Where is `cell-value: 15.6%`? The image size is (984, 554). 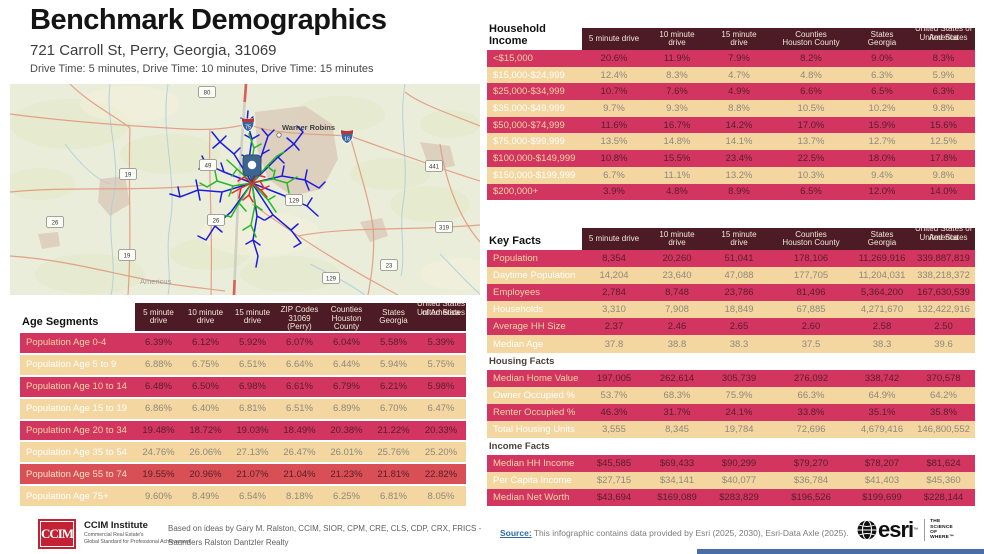 cell-value: 15.6% is located at coordinates (943, 125).